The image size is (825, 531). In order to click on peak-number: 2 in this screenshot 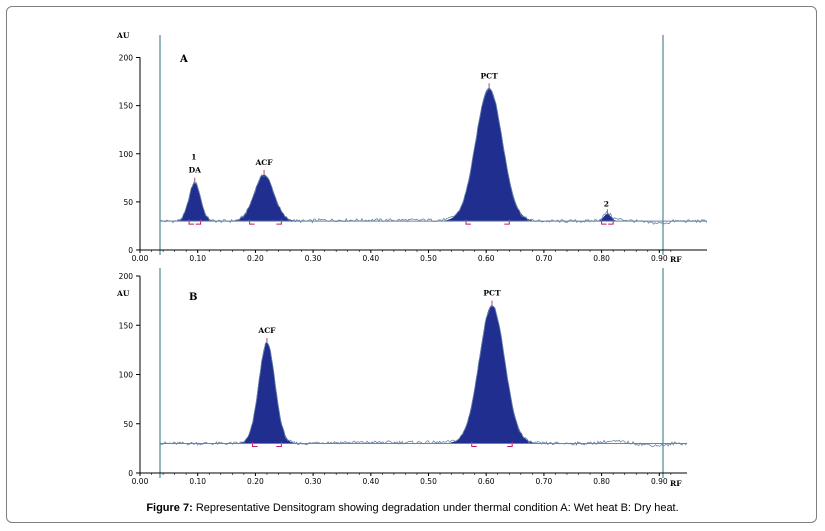, I will do `click(606, 203)`.